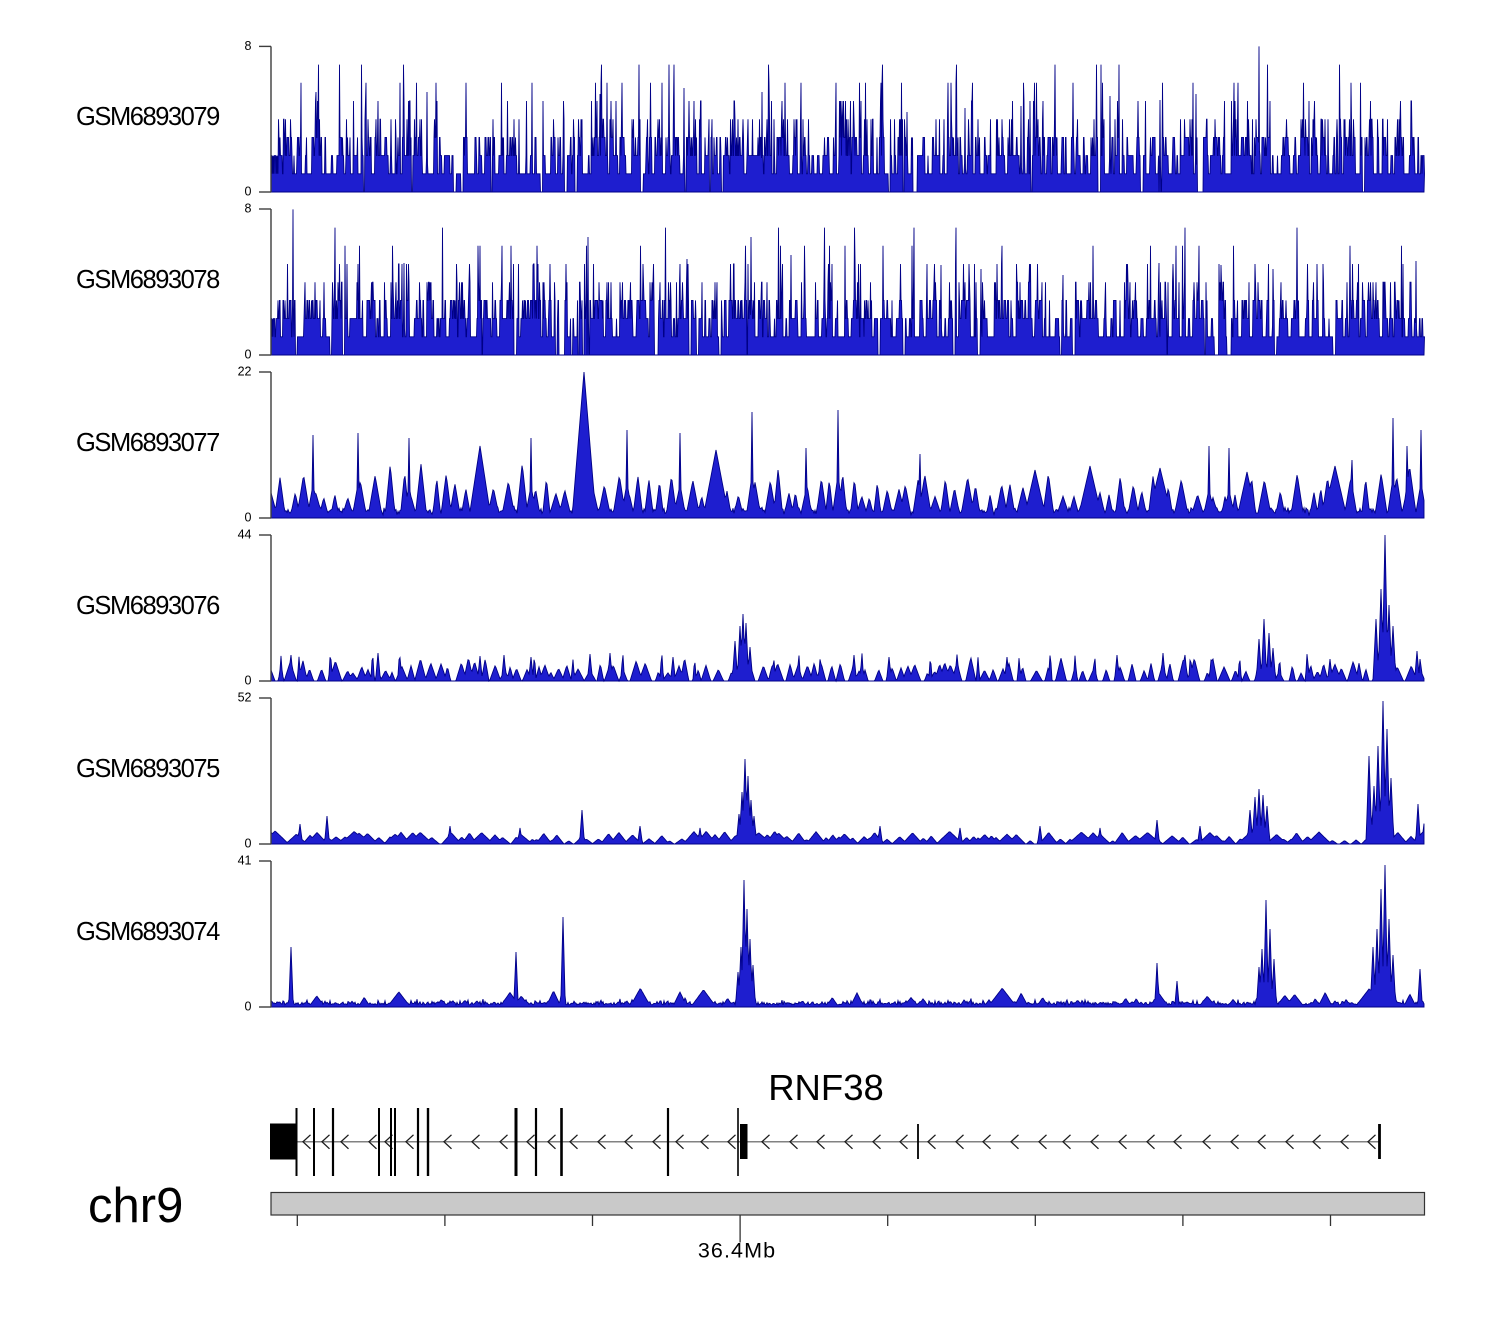 The width and height of the screenshot is (1500, 1320). What do you see at coordinates (737, 1251) in the screenshot?
I see `svg-text: 36.4Mb` at bounding box center [737, 1251].